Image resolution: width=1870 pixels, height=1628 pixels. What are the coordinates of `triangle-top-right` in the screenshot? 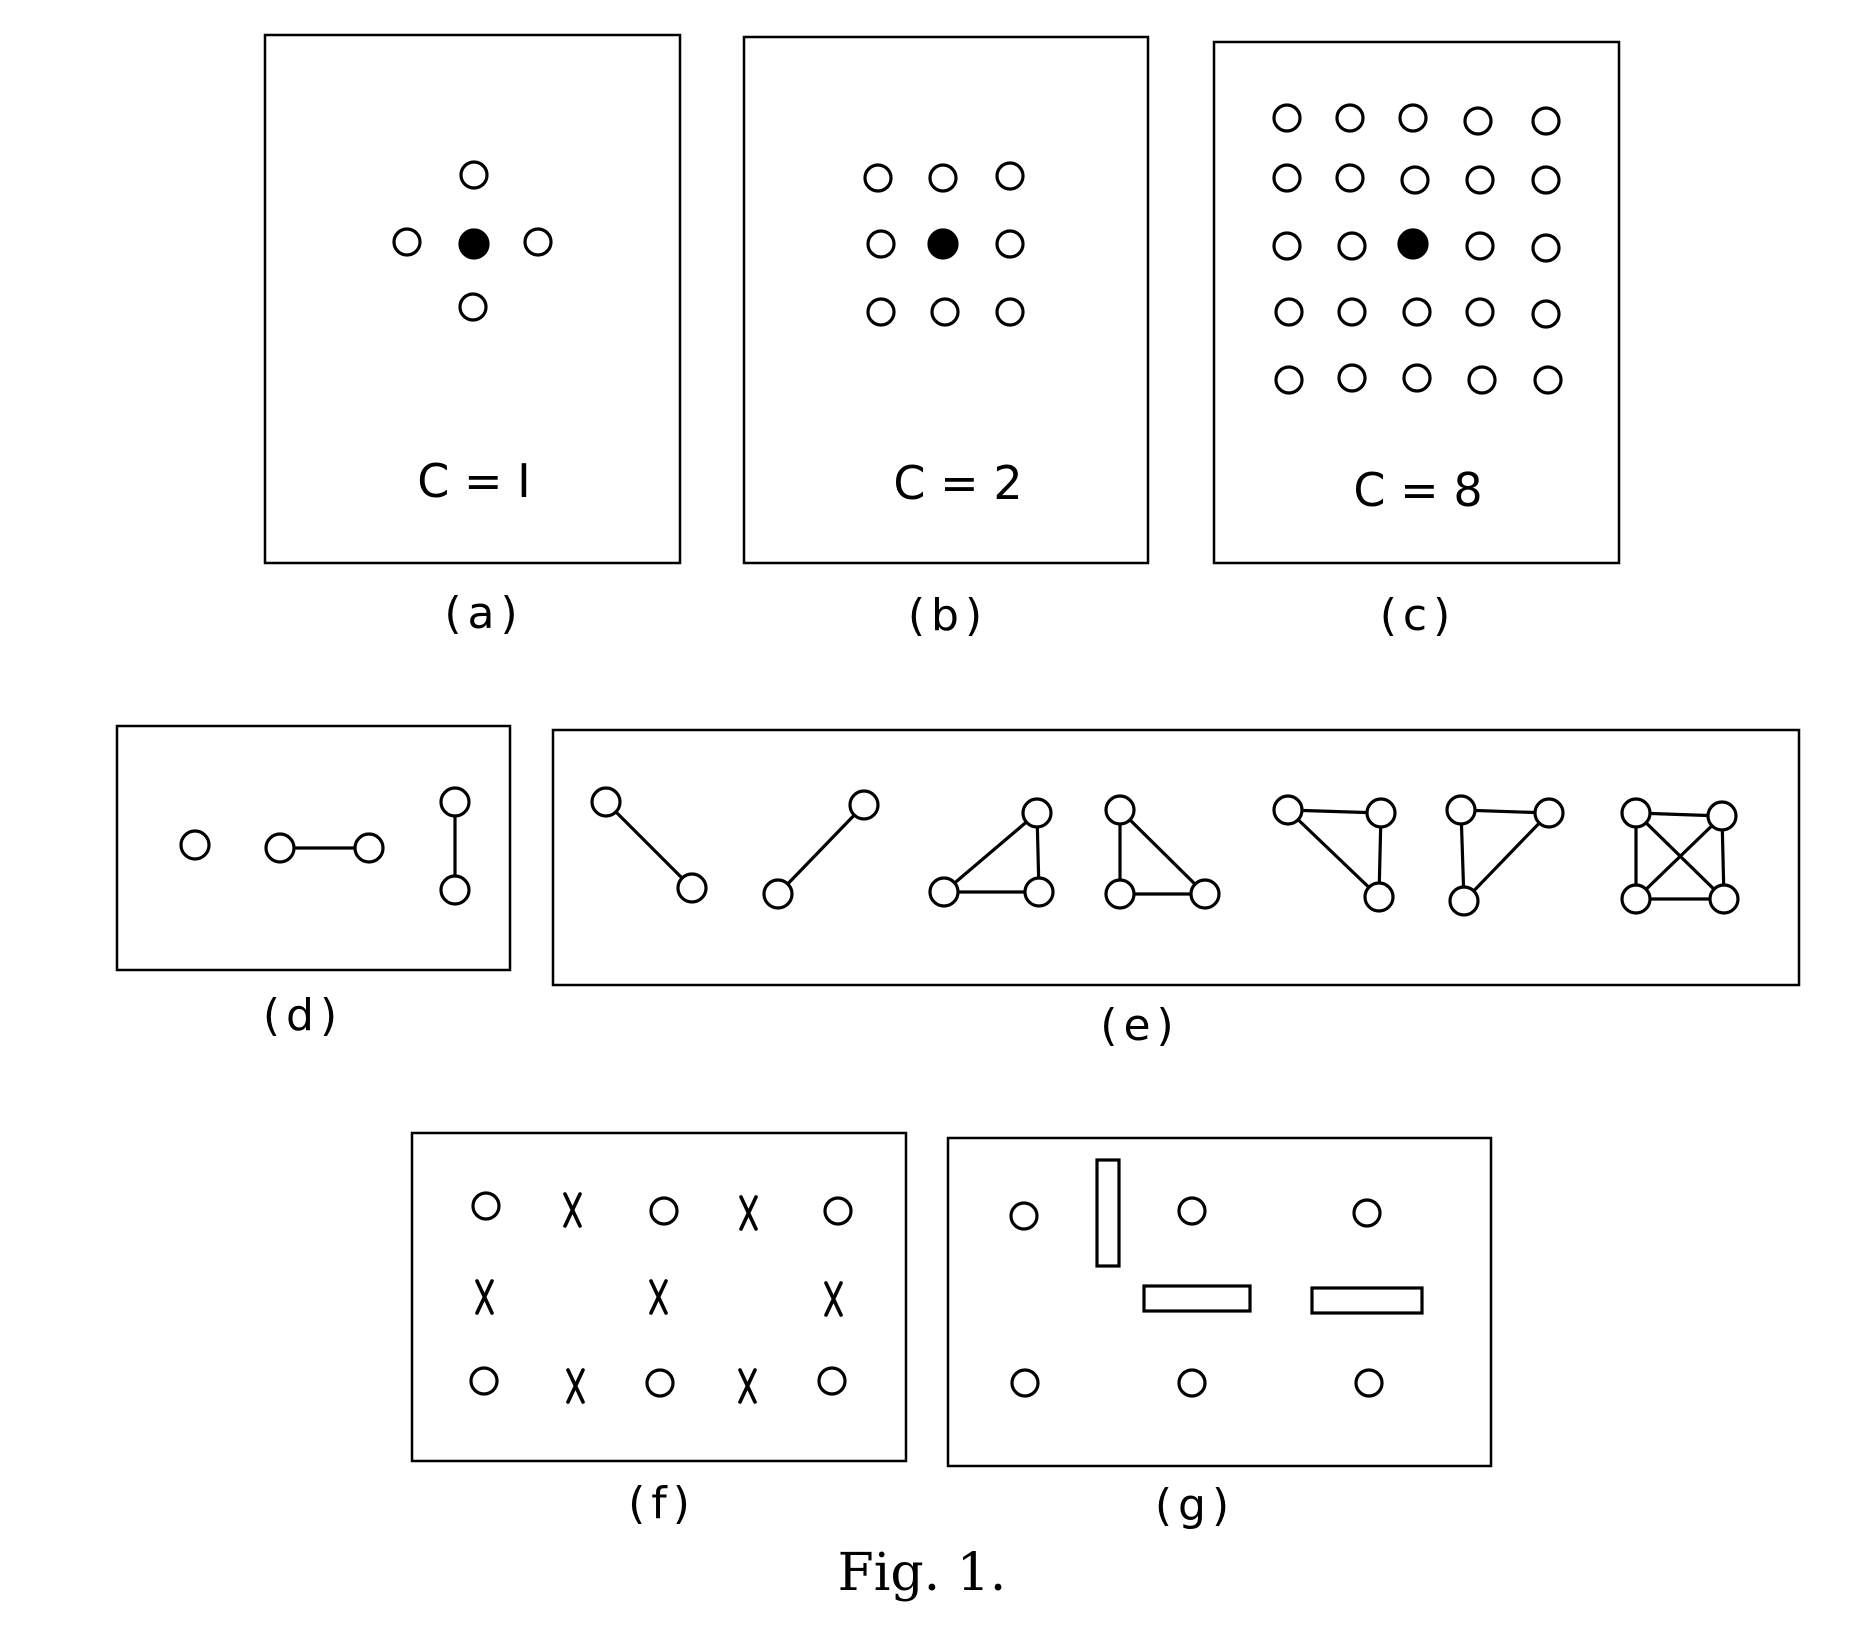 It's located at (991, 852).